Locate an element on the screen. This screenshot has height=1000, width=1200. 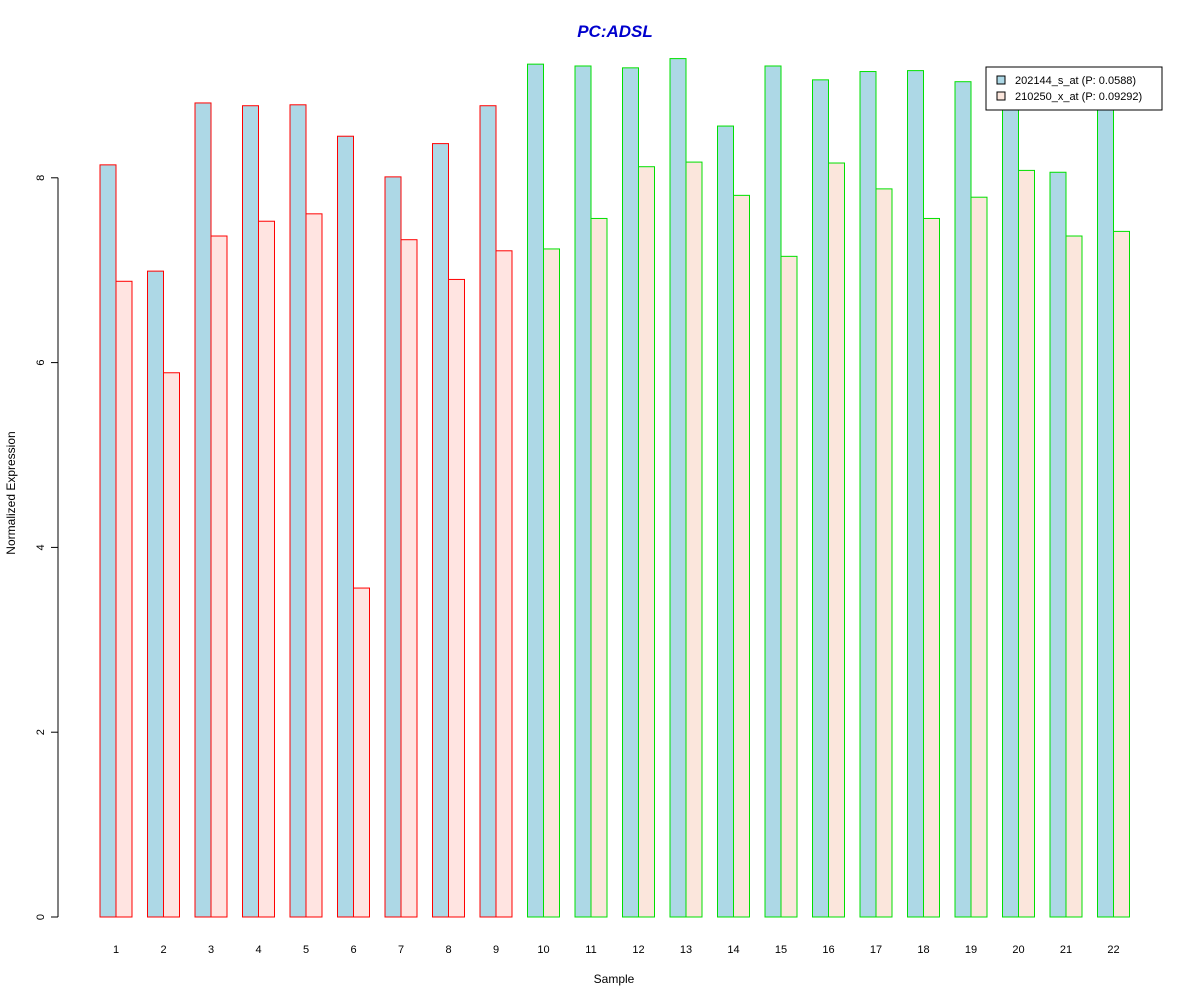
x-axis-title: Sample is located at coordinates (614, 979).